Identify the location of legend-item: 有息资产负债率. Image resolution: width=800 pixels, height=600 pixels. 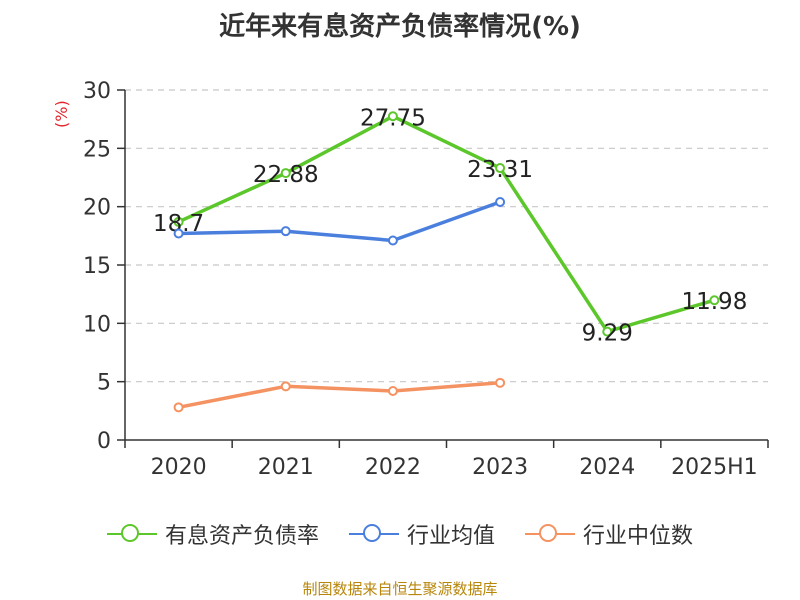
(212, 534).